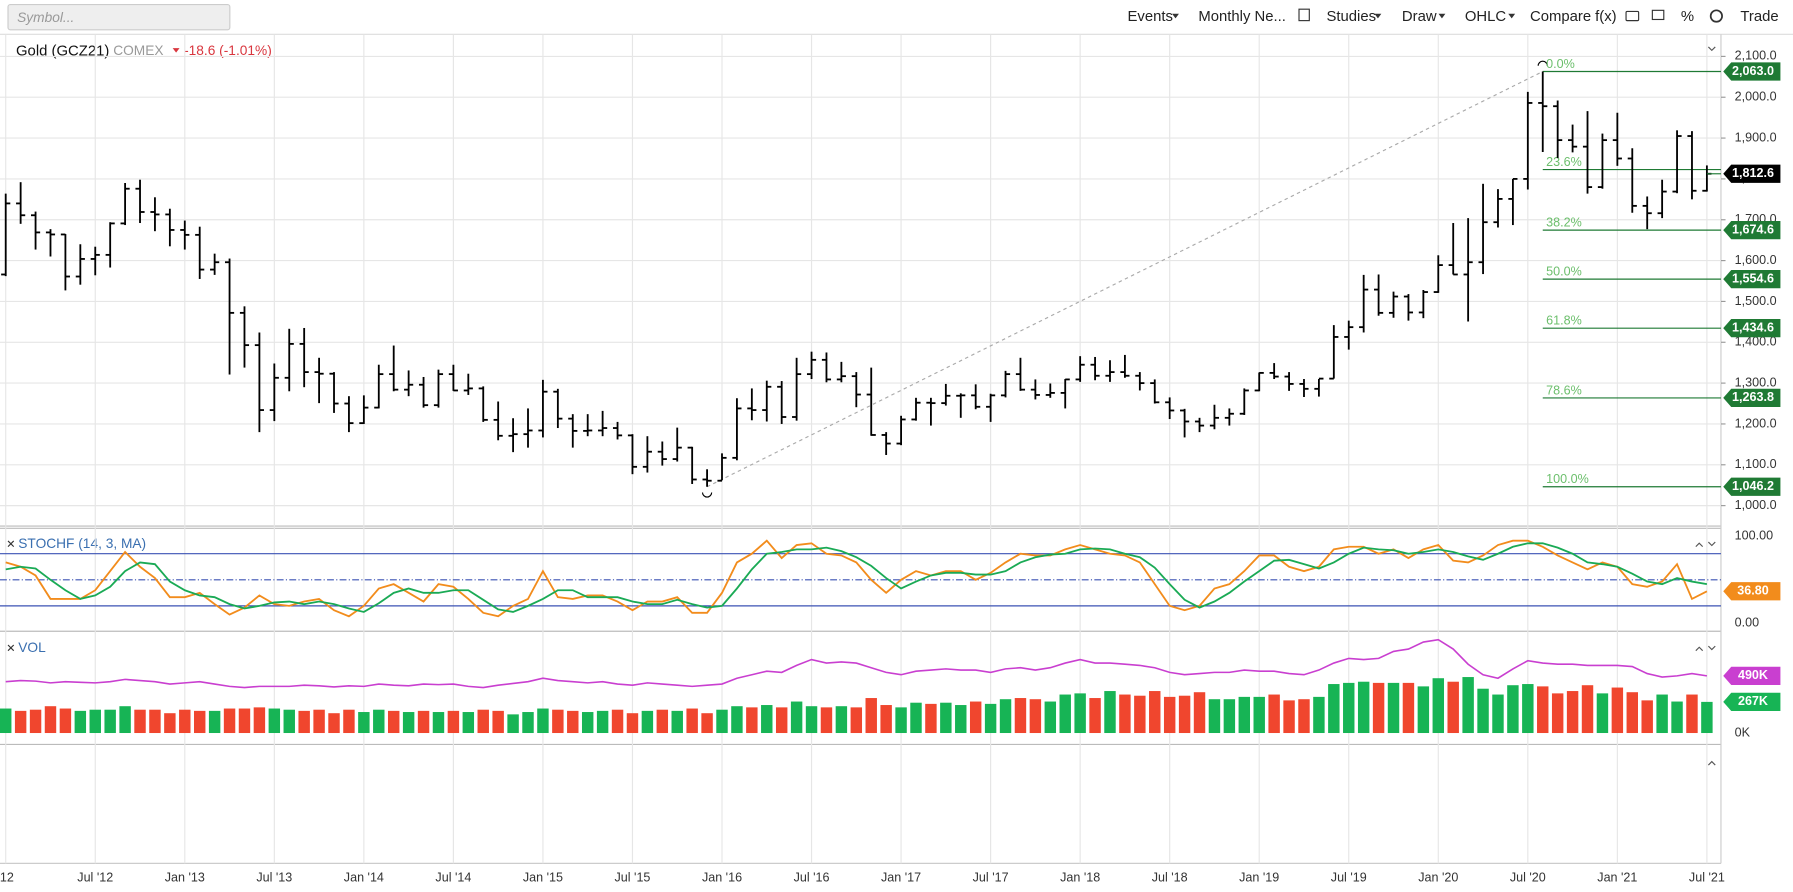  What do you see at coordinates (1528, 878) in the screenshot?
I see `x-tick-label: Jul '20` at bounding box center [1528, 878].